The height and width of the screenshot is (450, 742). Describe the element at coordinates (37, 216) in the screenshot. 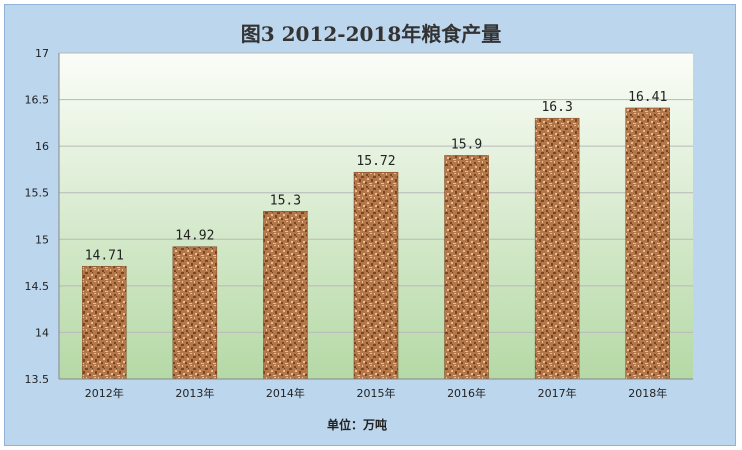

I see `y-axis-tick-labels: 13.5 14 14.5 15 15.5 16 16.5 17` at that location.